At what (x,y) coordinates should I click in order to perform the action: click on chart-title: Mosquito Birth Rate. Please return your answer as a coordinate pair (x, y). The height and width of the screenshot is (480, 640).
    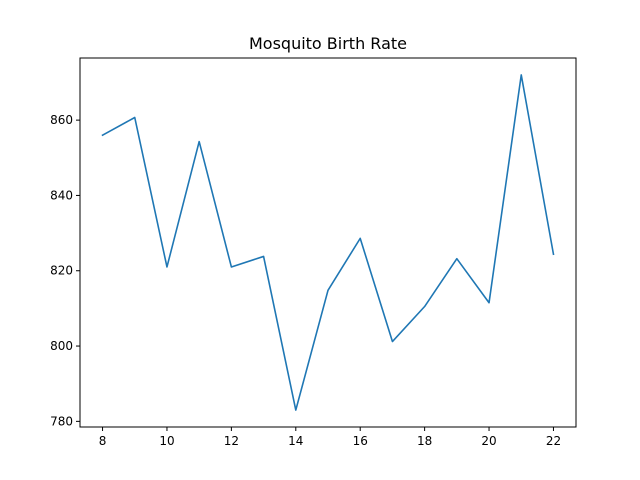
    Looking at the image, I should click on (328, 43).